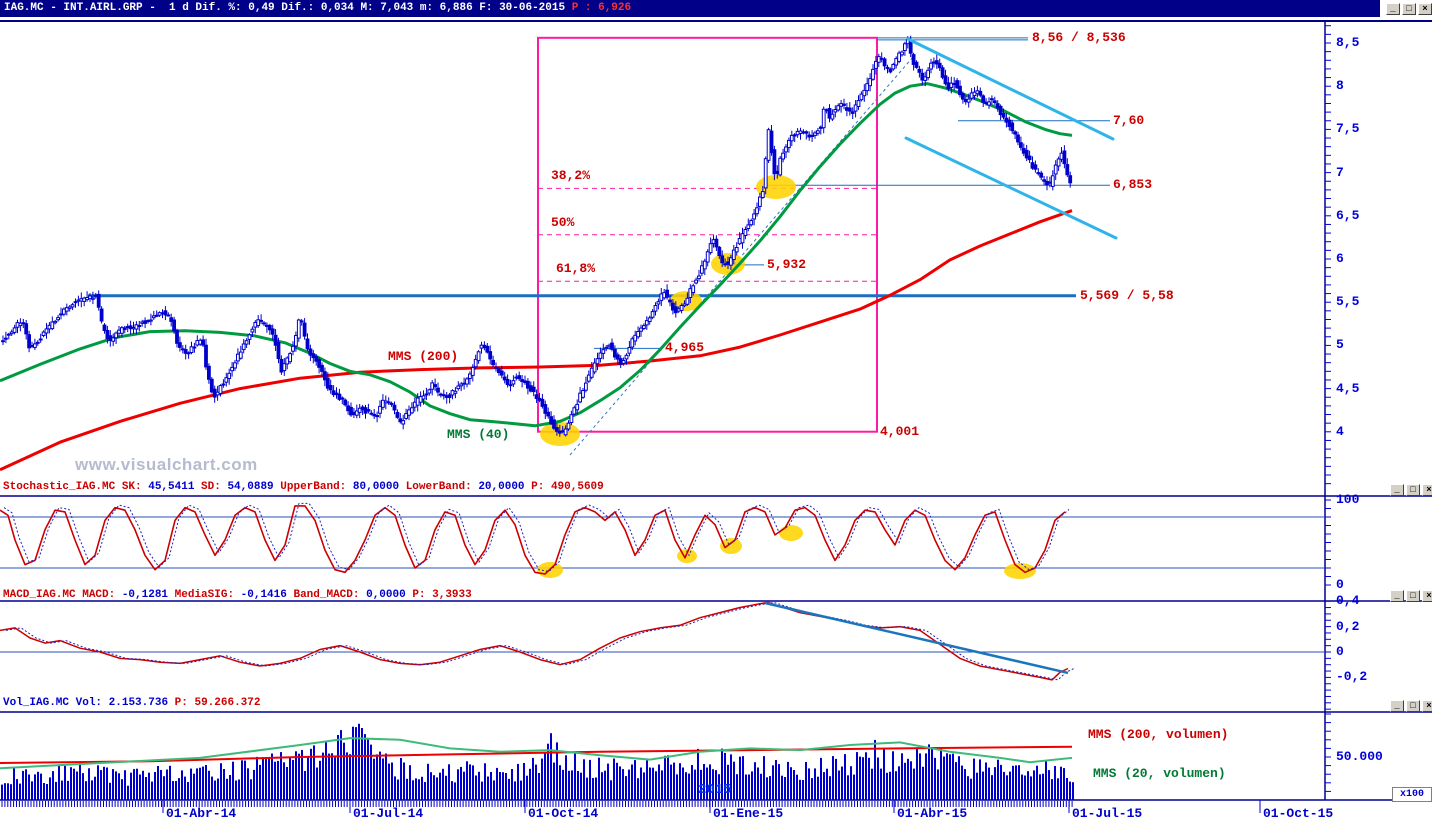 The width and height of the screenshot is (1432, 823). What do you see at coordinates (577, 487) in the screenshot?
I see `header-token: 490,5609` at bounding box center [577, 487].